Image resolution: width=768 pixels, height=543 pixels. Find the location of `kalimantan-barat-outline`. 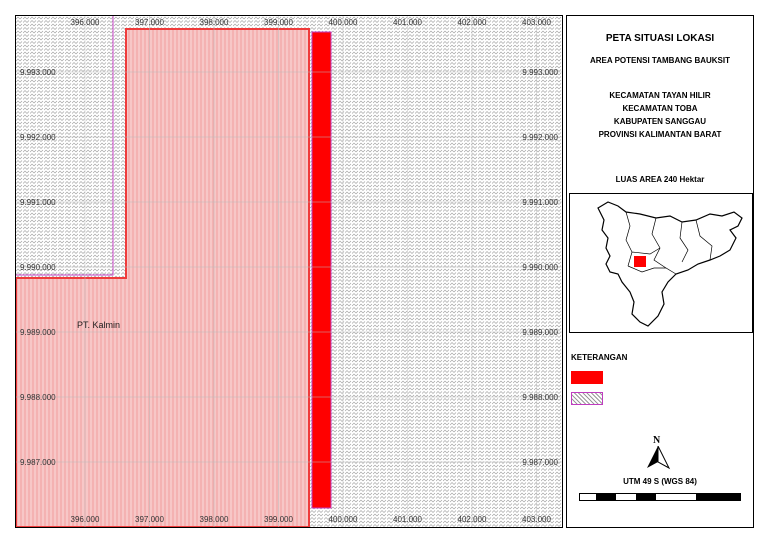

kalimantan-barat-outline is located at coordinates (670, 264).